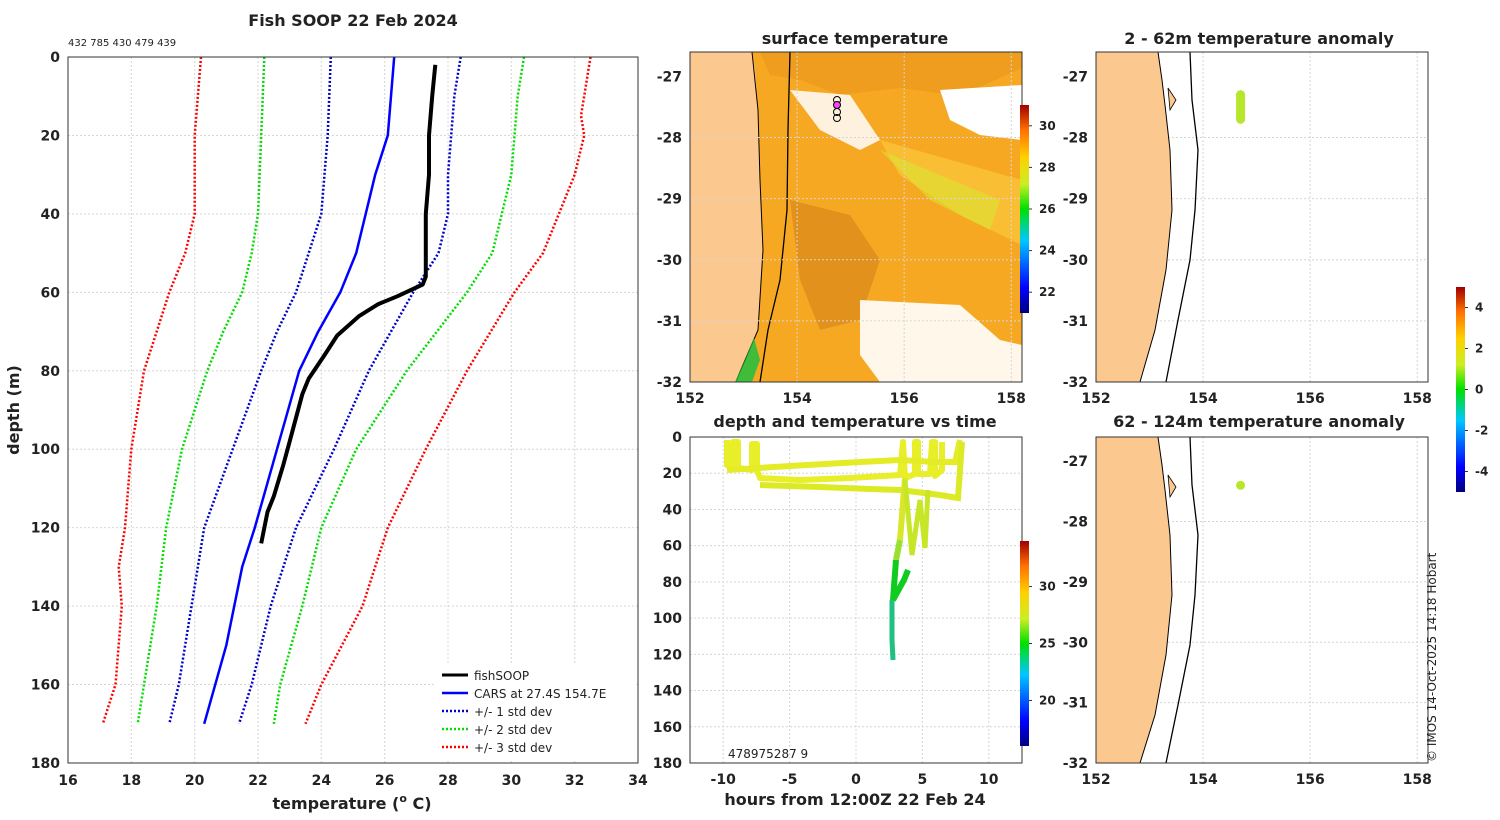 This screenshot has height=820, width=1500. What do you see at coordinates (1262, 600) in the screenshot?
I see `anomaly-lower-frame` at bounding box center [1262, 600].